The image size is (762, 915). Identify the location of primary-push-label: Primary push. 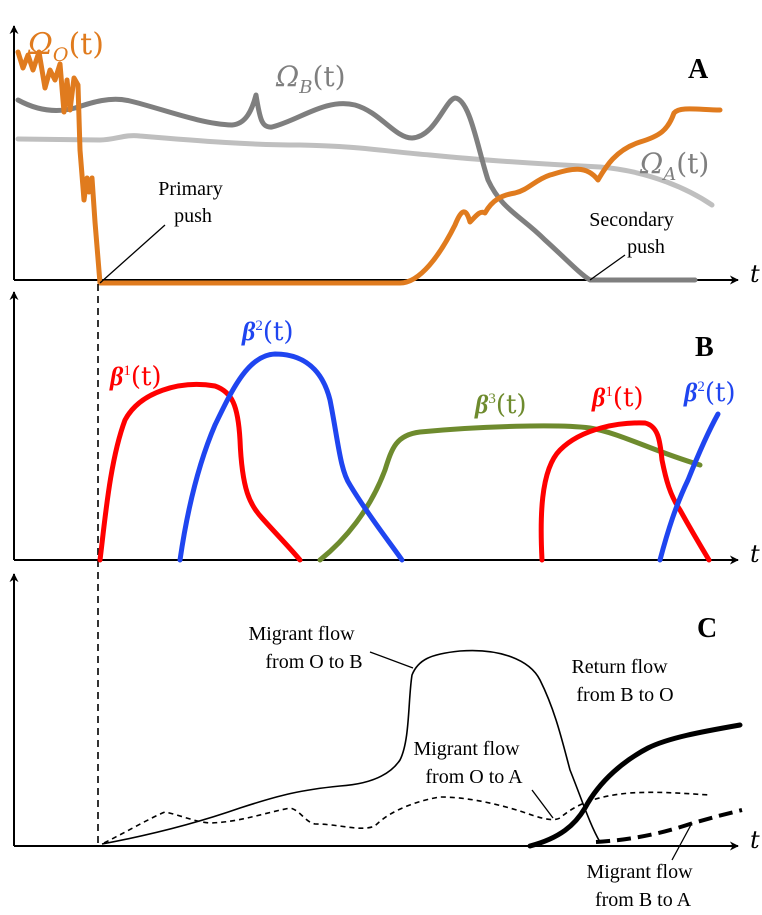
(192, 202).